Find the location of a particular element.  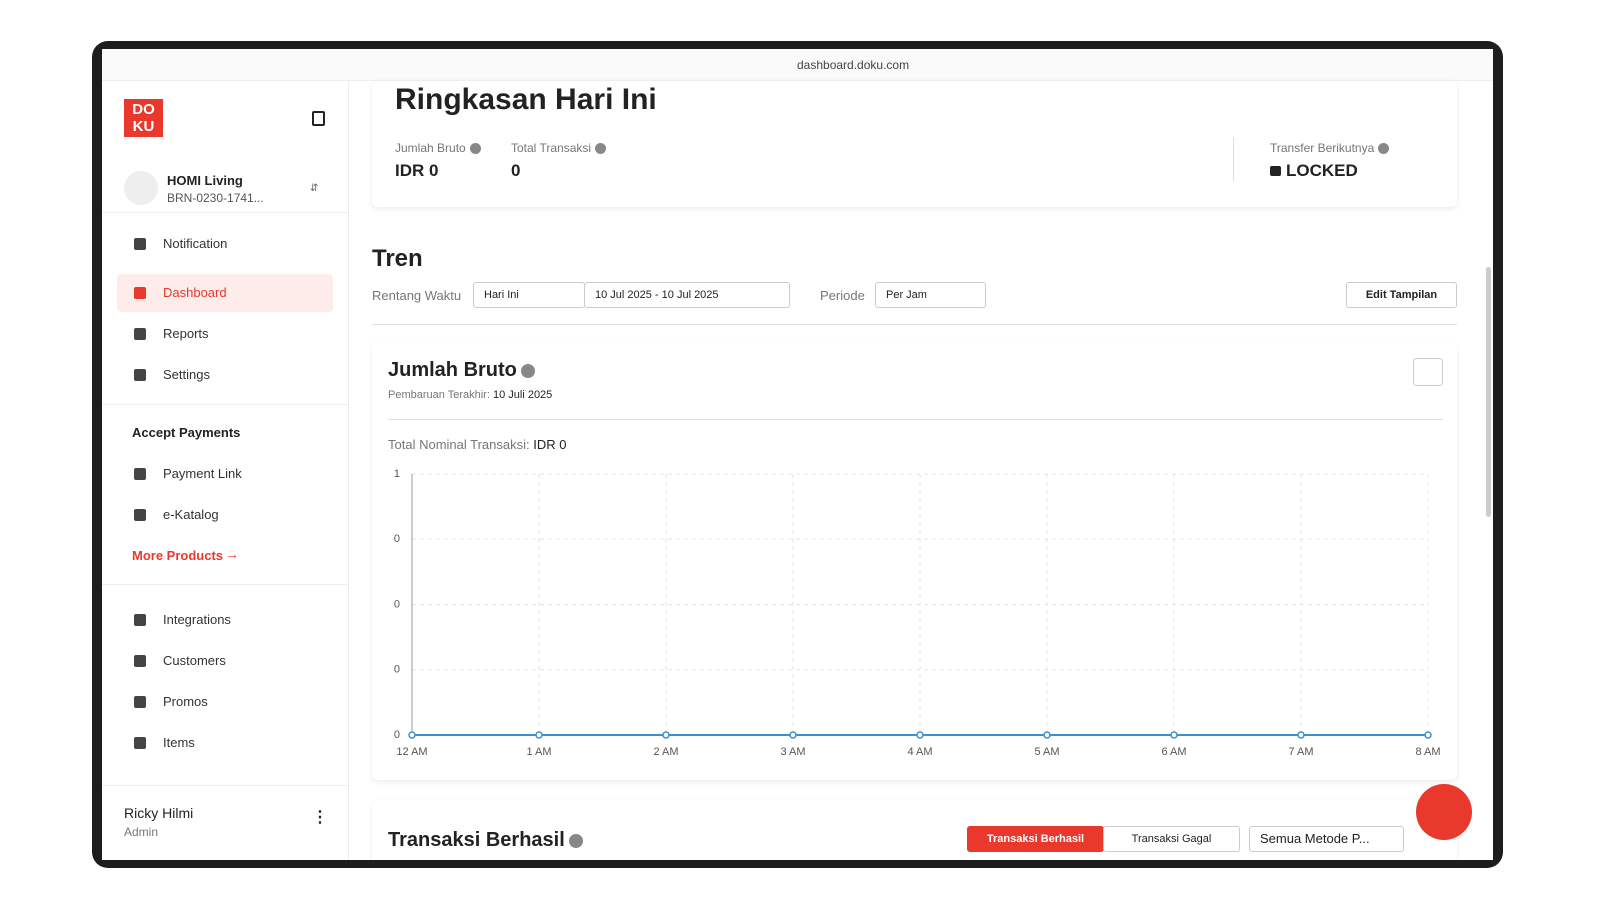

logo: DO KU is located at coordinates (143, 118).